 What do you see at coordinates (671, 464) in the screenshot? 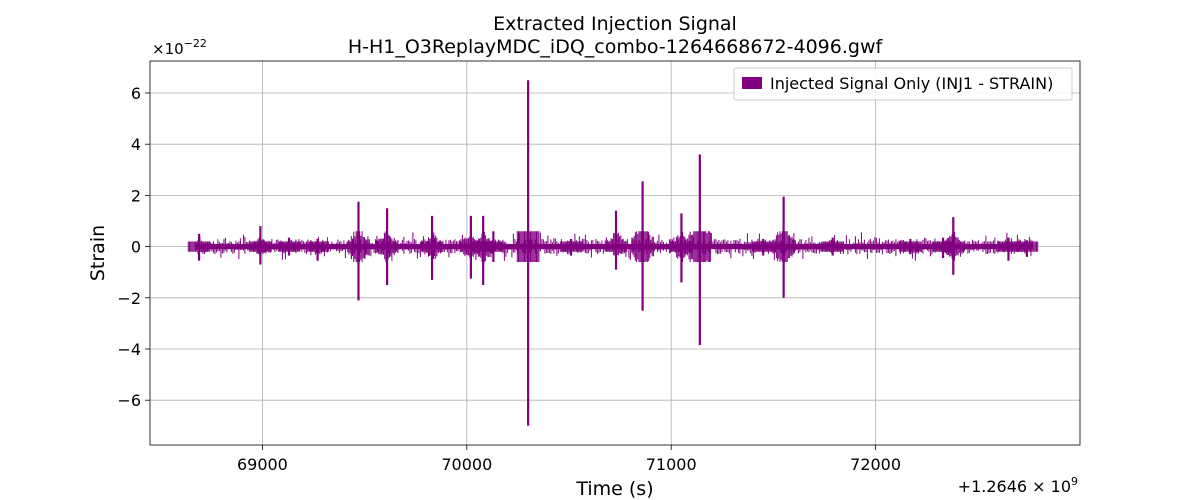
I see `x-tick-label: 71000` at bounding box center [671, 464].